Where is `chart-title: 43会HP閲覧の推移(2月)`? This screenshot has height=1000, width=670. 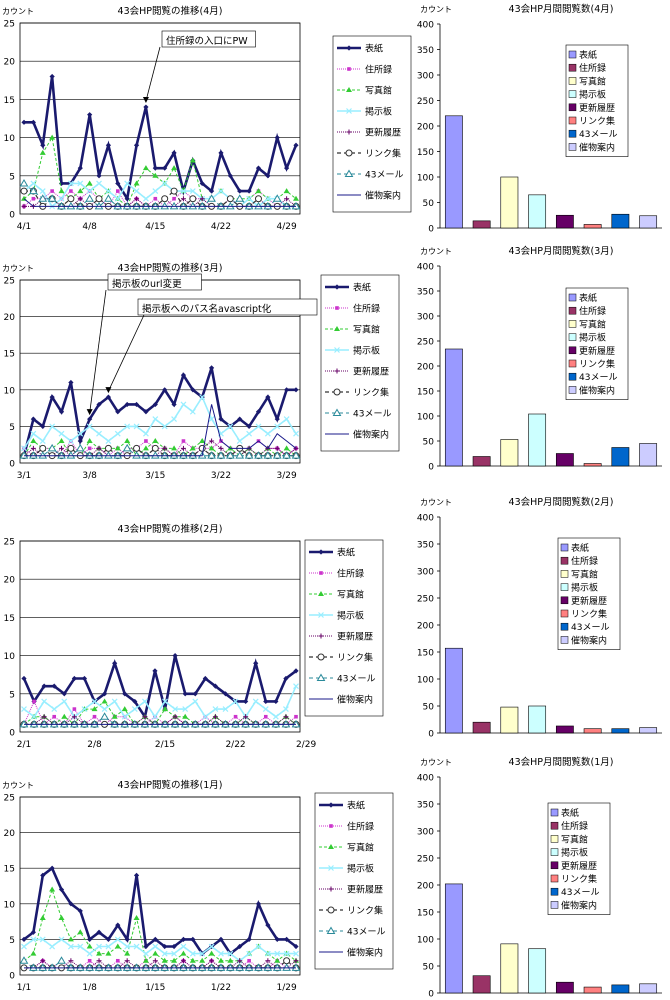
chart-title: 43会HP閲覧の推移(2月) is located at coordinates (170, 529).